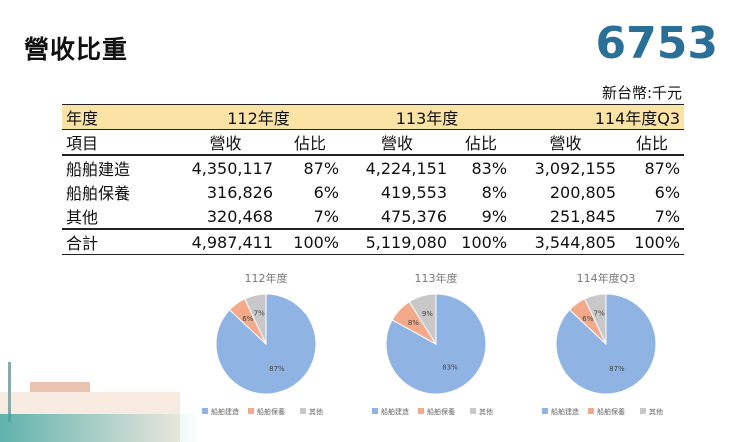 Image resolution: width=740 pixels, height=442 pixels. Describe the element at coordinates (239, 216) in the screenshot. I see `cell: 320,468` at that location.